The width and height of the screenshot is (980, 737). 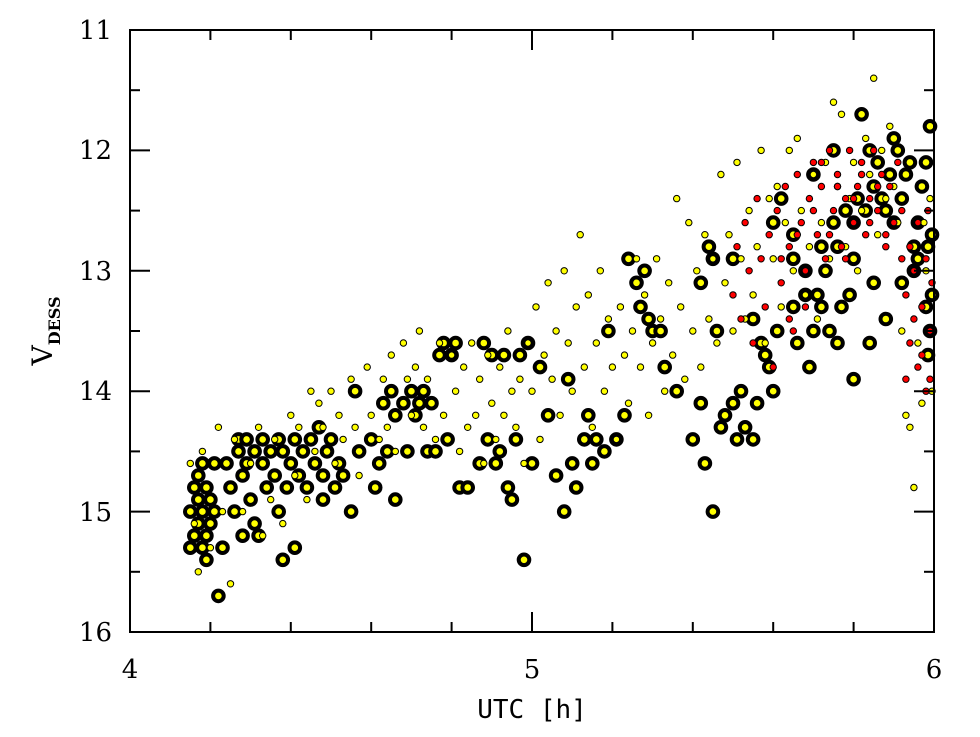 I want to click on y-tick-label-11: 11, so click(x=95, y=31).